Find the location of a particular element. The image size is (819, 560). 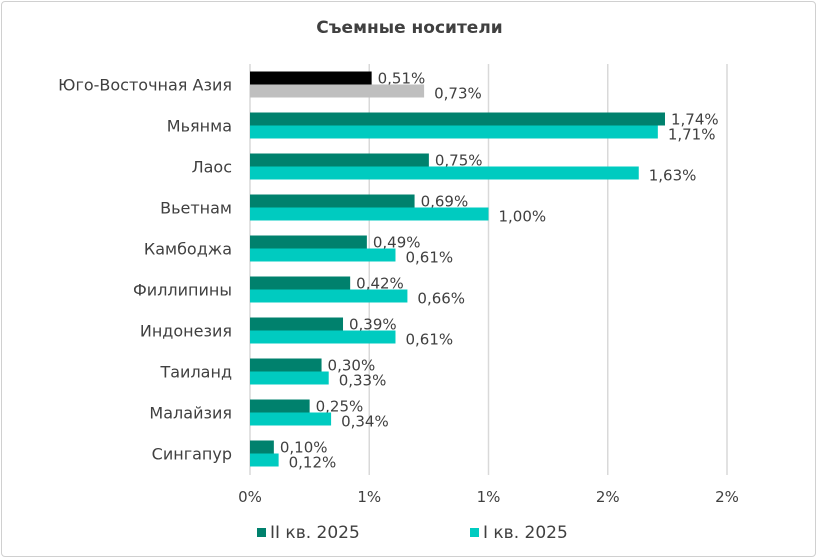

data-label: 0,12% is located at coordinates (313, 463).